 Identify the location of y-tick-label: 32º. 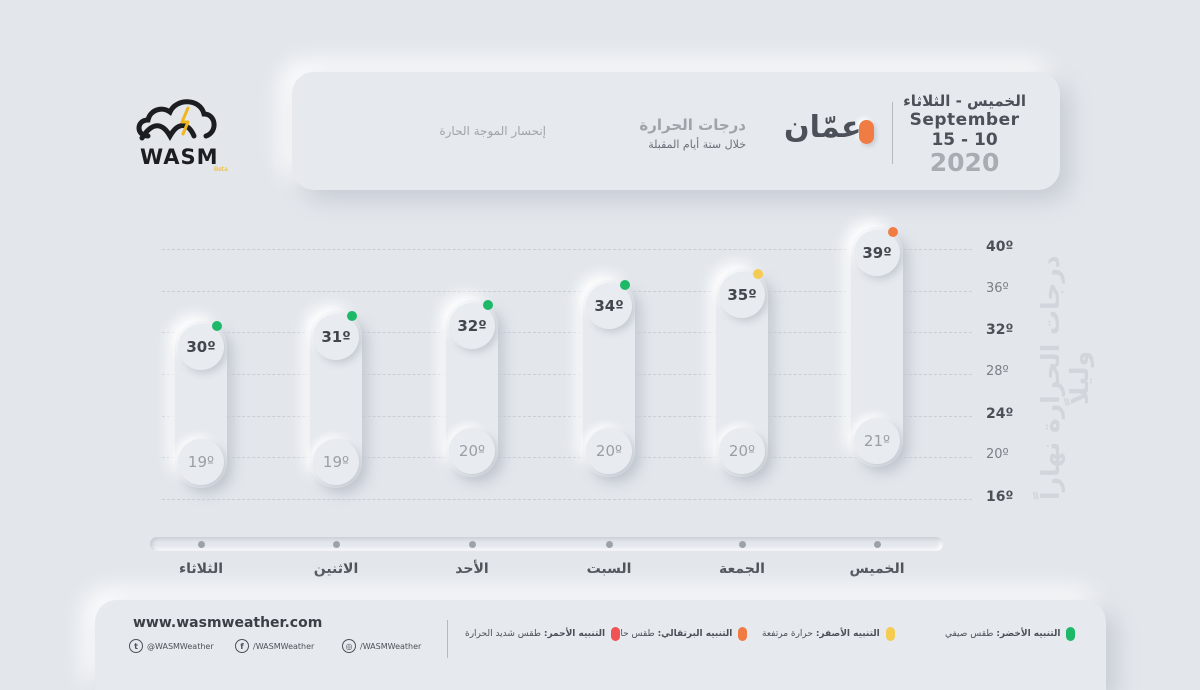
(1000, 330).